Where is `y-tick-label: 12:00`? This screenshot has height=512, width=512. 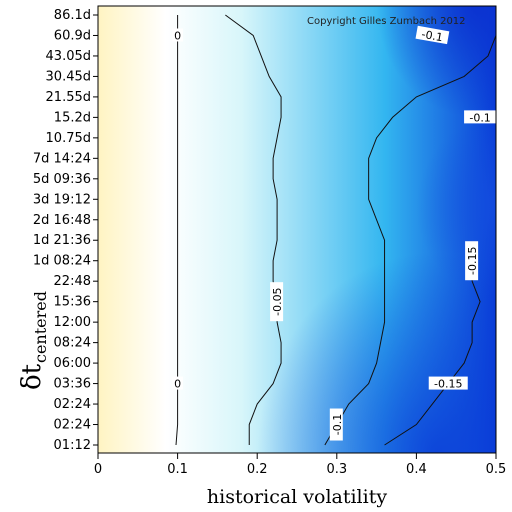 y-tick-label: 12:00 is located at coordinates (72, 322).